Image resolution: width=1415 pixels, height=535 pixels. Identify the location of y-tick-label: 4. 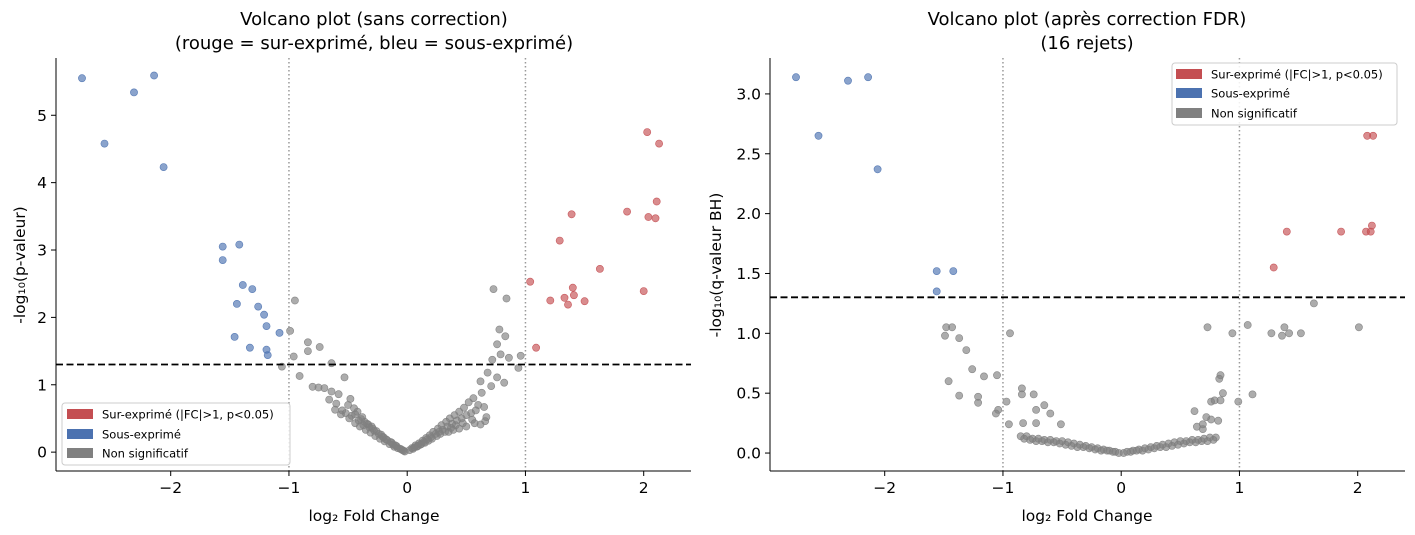
(42, 183).